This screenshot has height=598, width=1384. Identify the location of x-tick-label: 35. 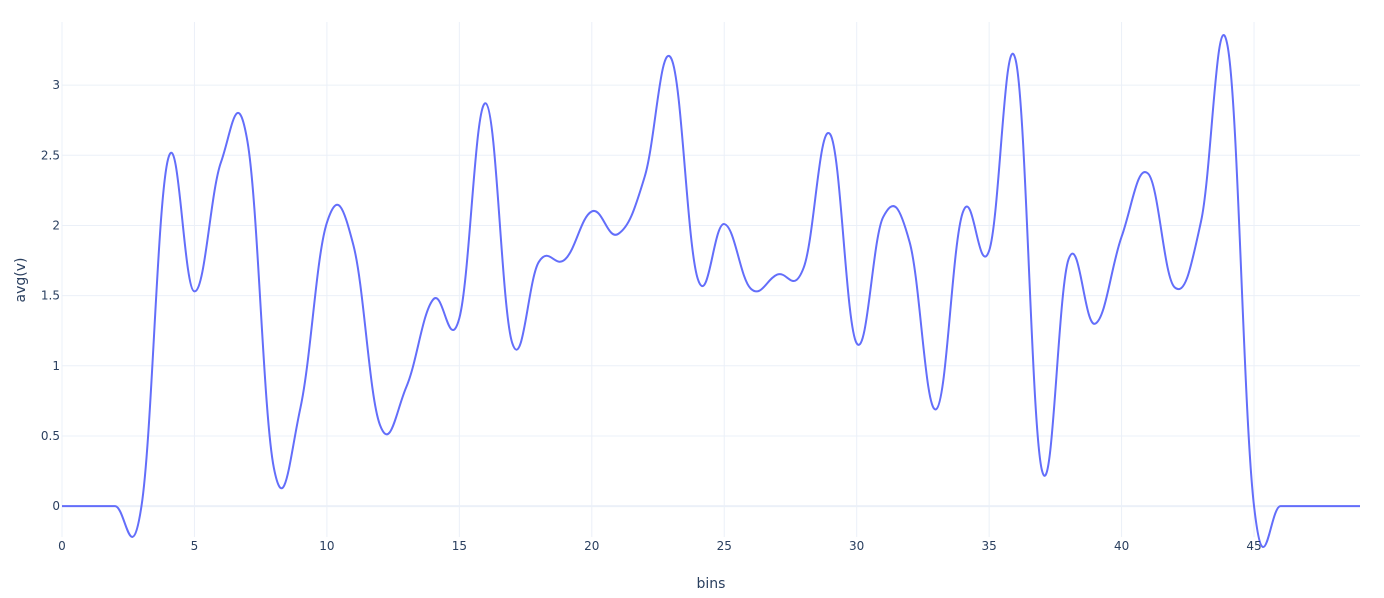
(989, 546).